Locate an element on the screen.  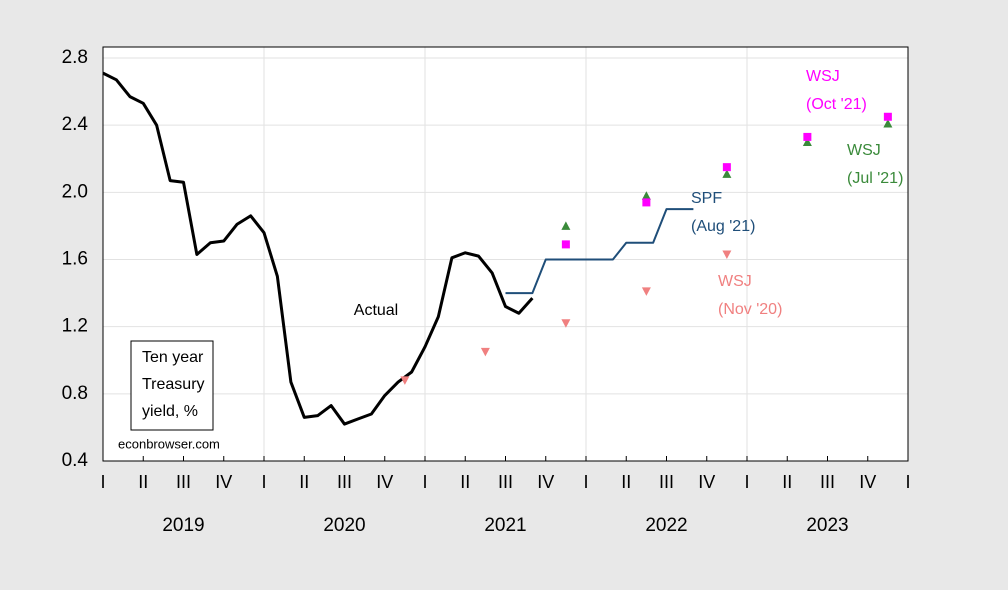
note-text: Treasury is located at coordinates (173, 384).